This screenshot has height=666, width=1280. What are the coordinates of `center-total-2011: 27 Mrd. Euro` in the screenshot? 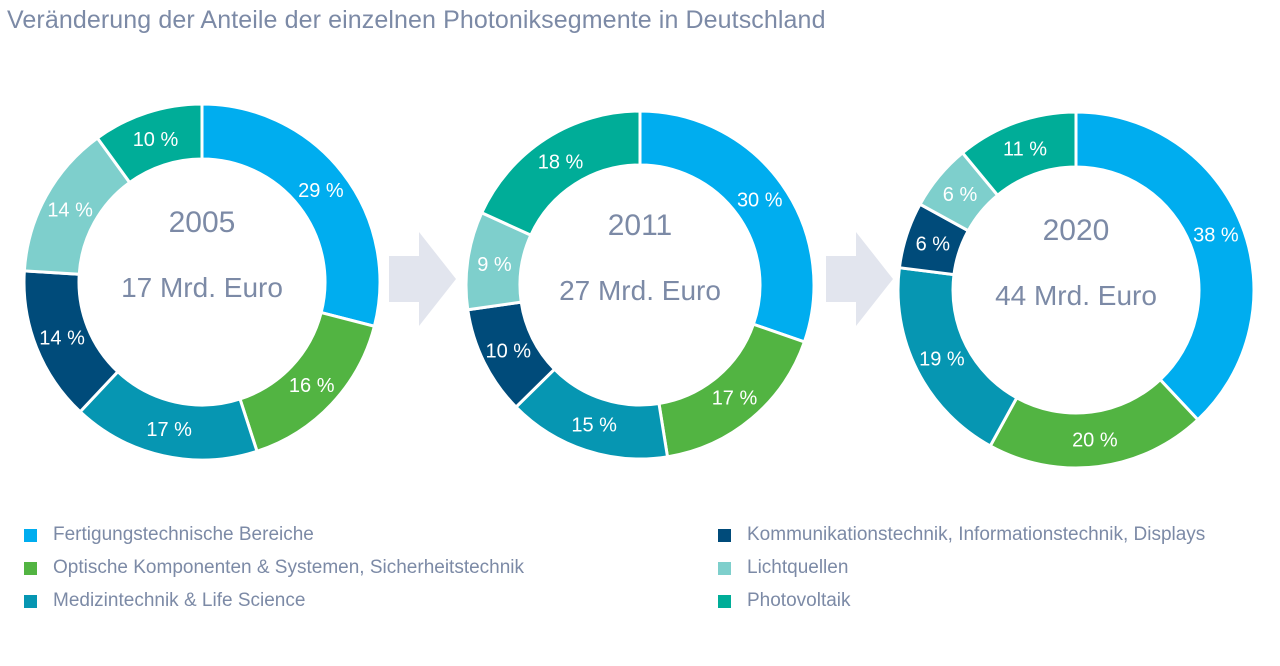 It's located at (640, 290).